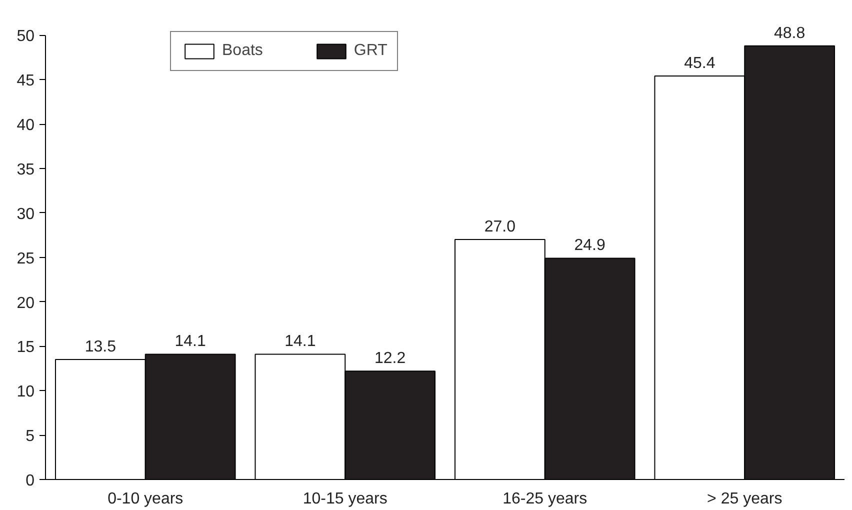 The image size is (852, 510). Describe the element at coordinates (30, 481) in the screenshot. I see `y-tick-label: 0` at that location.